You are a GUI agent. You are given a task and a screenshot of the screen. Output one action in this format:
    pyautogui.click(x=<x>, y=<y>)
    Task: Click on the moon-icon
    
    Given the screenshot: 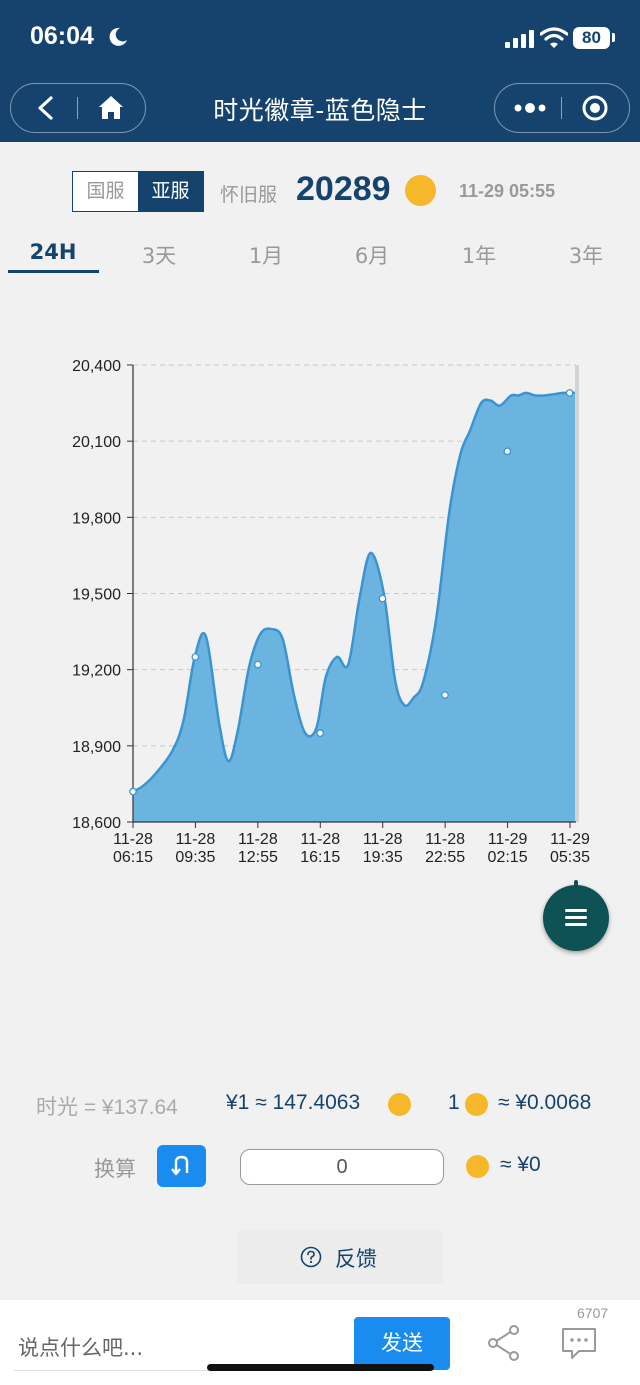 What is the action you would take?
    pyautogui.click(x=118, y=36)
    